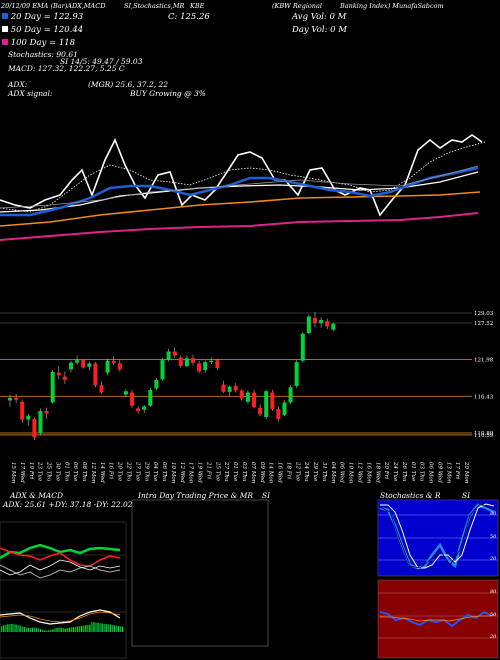  I want to click on date-label: 14 Wed, so click(102, 472).